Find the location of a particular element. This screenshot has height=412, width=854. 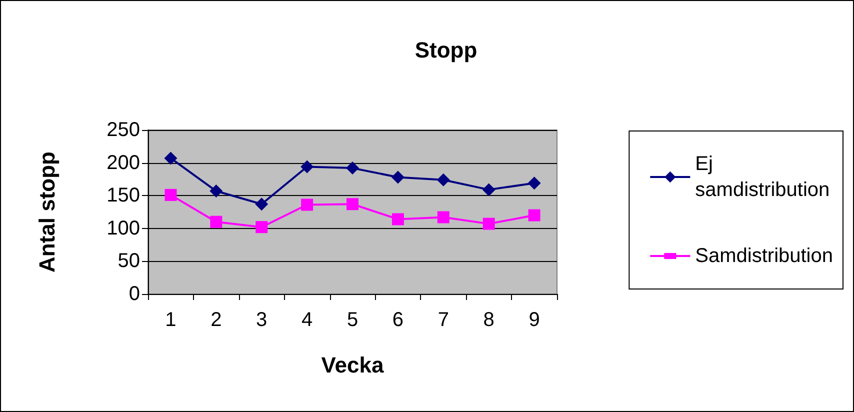

legend-label: Samdistribution is located at coordinates (764, 256).